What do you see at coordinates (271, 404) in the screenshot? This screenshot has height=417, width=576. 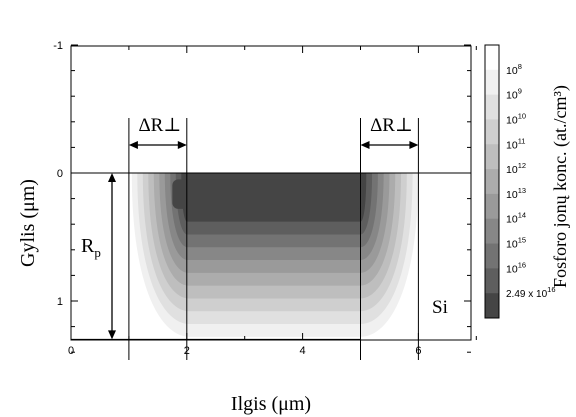 I see `x-axis-label: Ilgis (μm)` at bounding box center [271, 404].